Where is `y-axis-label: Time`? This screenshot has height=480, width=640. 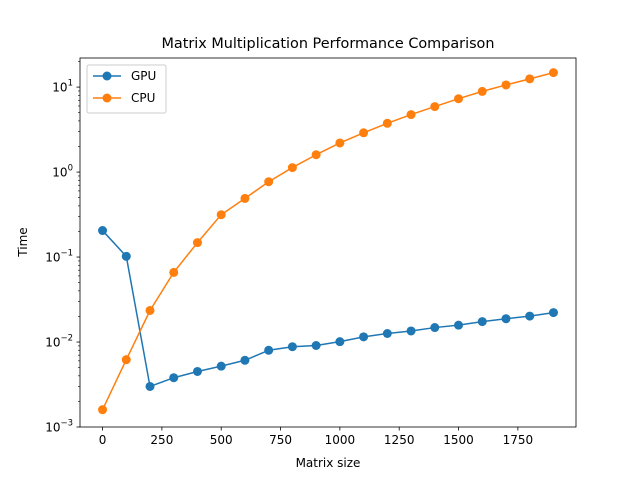
y-axis-label: Time is located at coordinates (23, 242).